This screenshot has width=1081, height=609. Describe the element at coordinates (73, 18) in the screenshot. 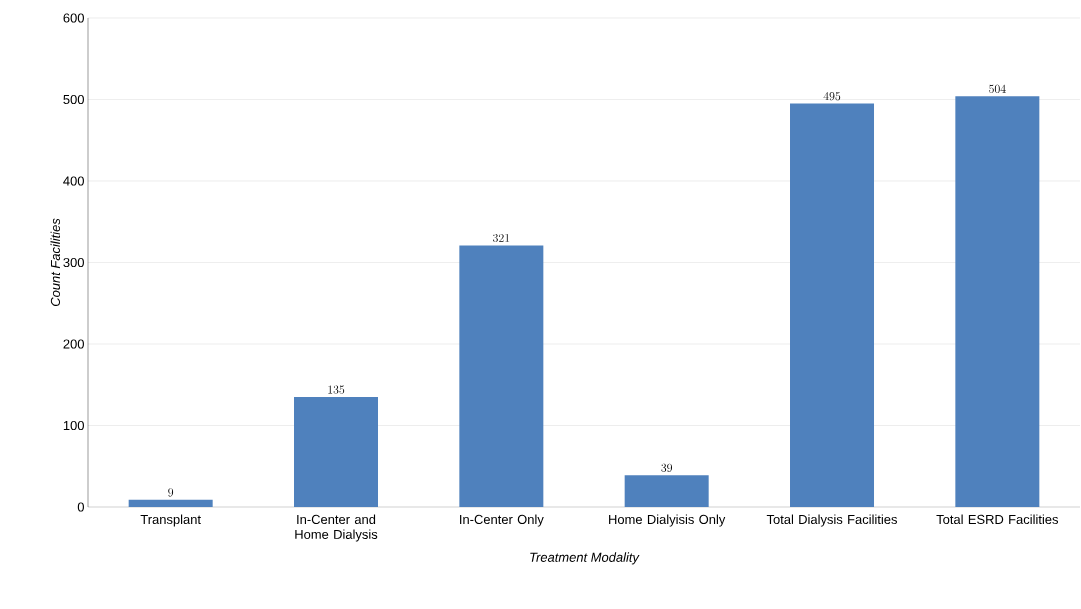

I see `y-tick-label: 600` at that location.